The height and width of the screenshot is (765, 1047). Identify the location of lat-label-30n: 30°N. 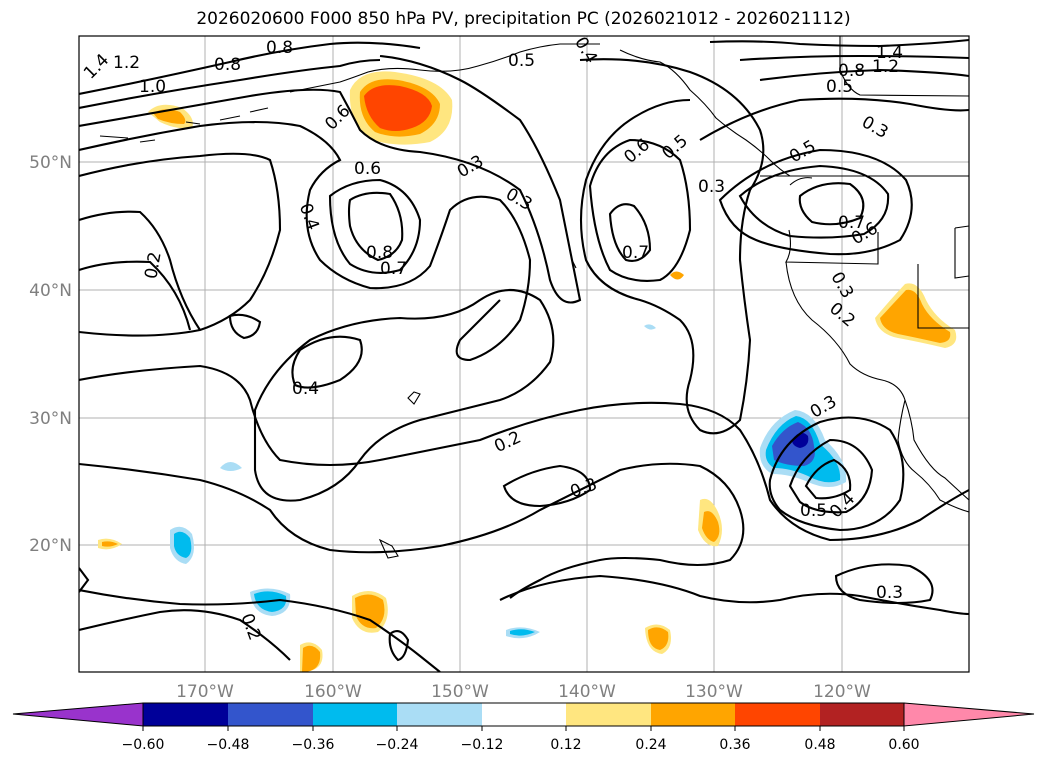
(50, 419).